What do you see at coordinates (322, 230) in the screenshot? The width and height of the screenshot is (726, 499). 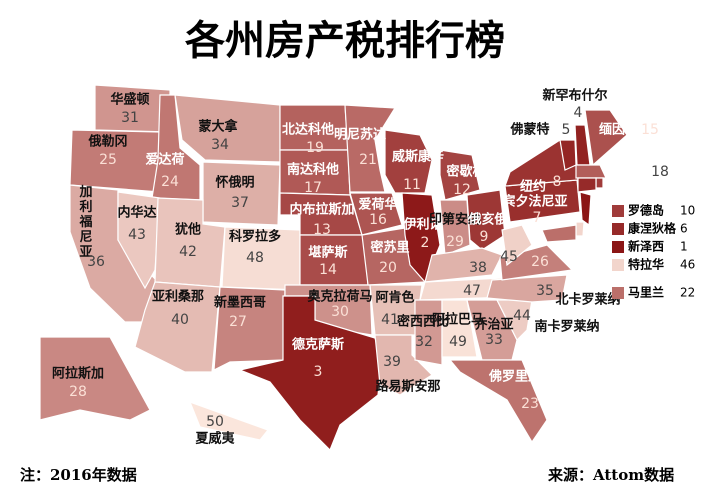 I see `state-rank: 13` at bounding box center [322, 230].